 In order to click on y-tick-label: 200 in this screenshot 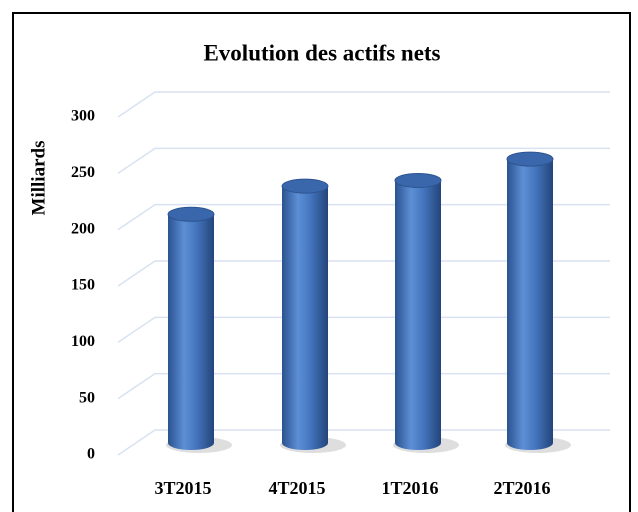, I will do `click(83, 228)`.